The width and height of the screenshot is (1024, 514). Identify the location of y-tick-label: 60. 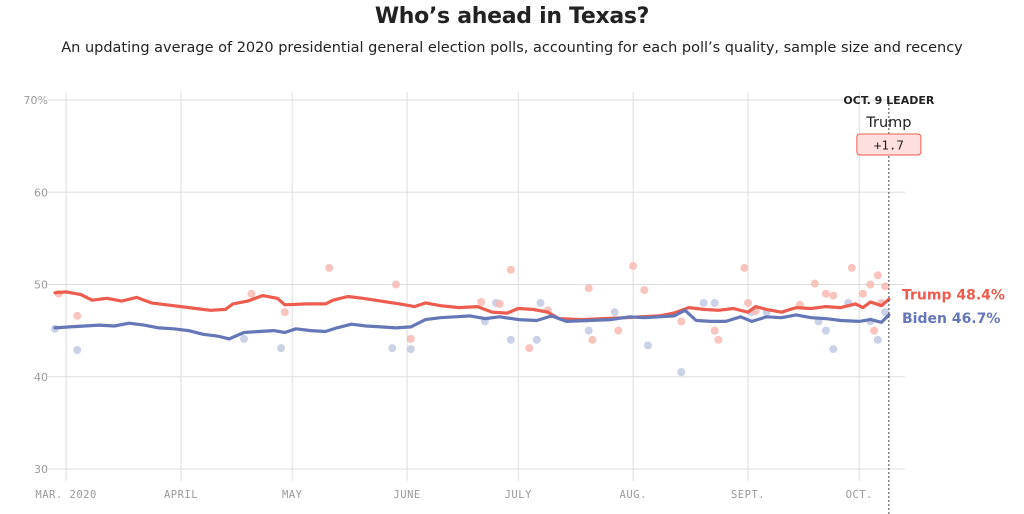
(41, 192).